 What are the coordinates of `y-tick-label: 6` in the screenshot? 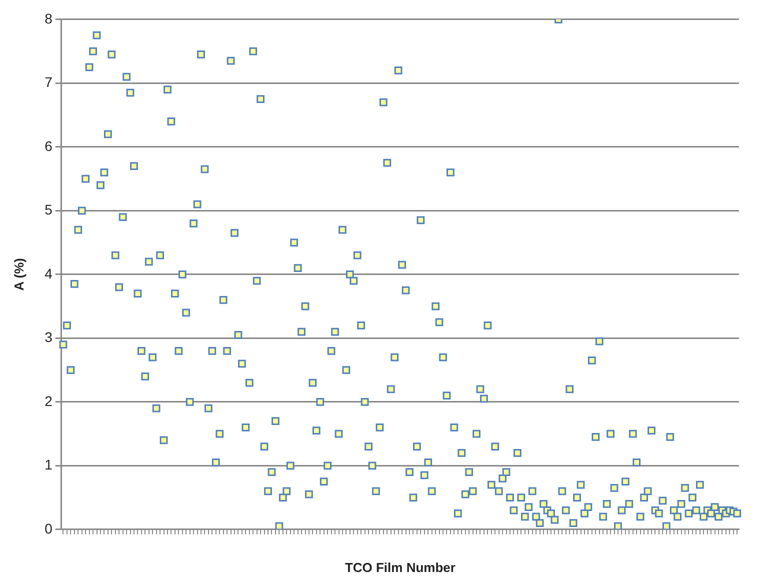 It's located at (48, 146).